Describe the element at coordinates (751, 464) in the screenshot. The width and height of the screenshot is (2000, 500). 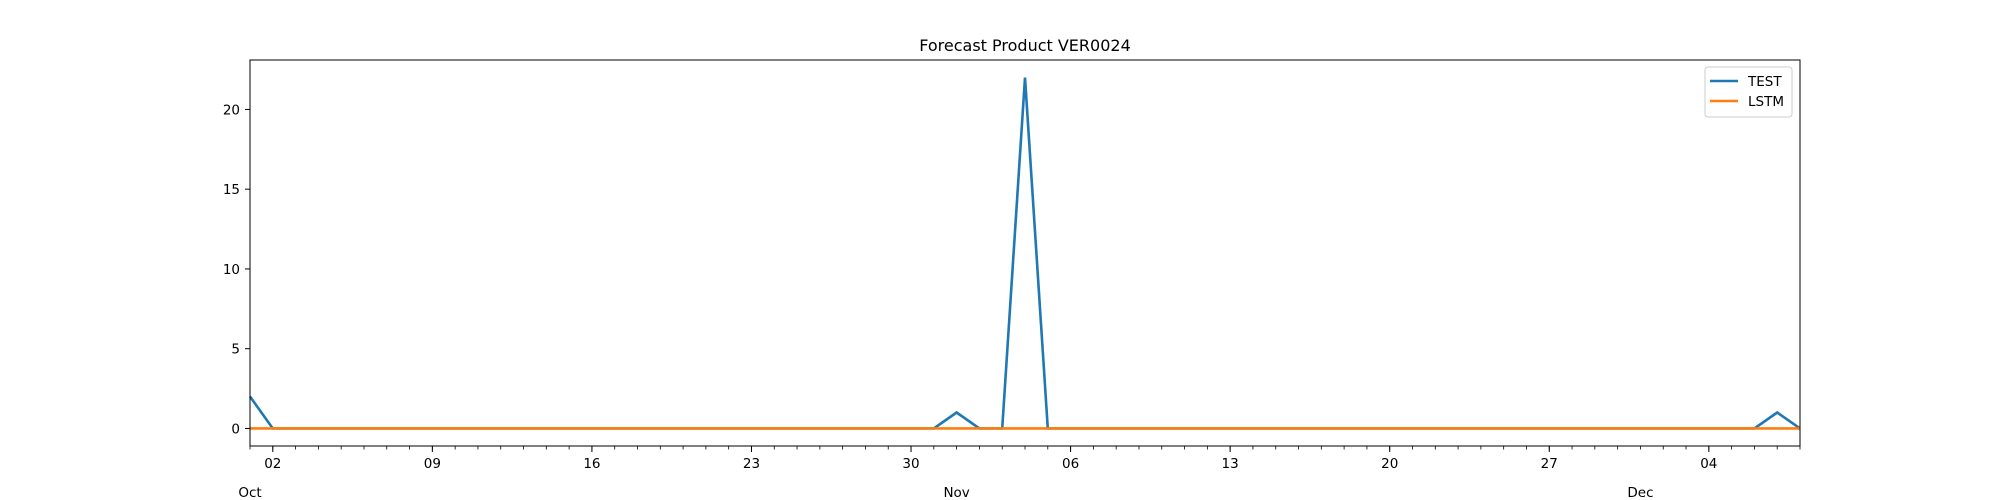
I see `x-tick-label: 23` at that location.